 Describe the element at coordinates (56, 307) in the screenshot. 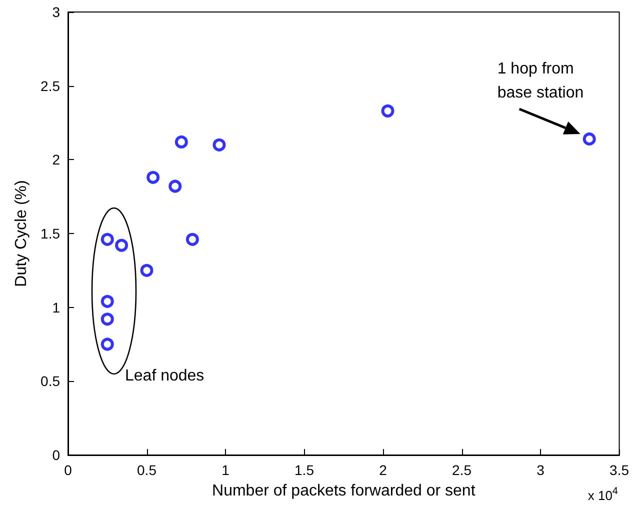

I see `y-tick-label: 1` at that location.